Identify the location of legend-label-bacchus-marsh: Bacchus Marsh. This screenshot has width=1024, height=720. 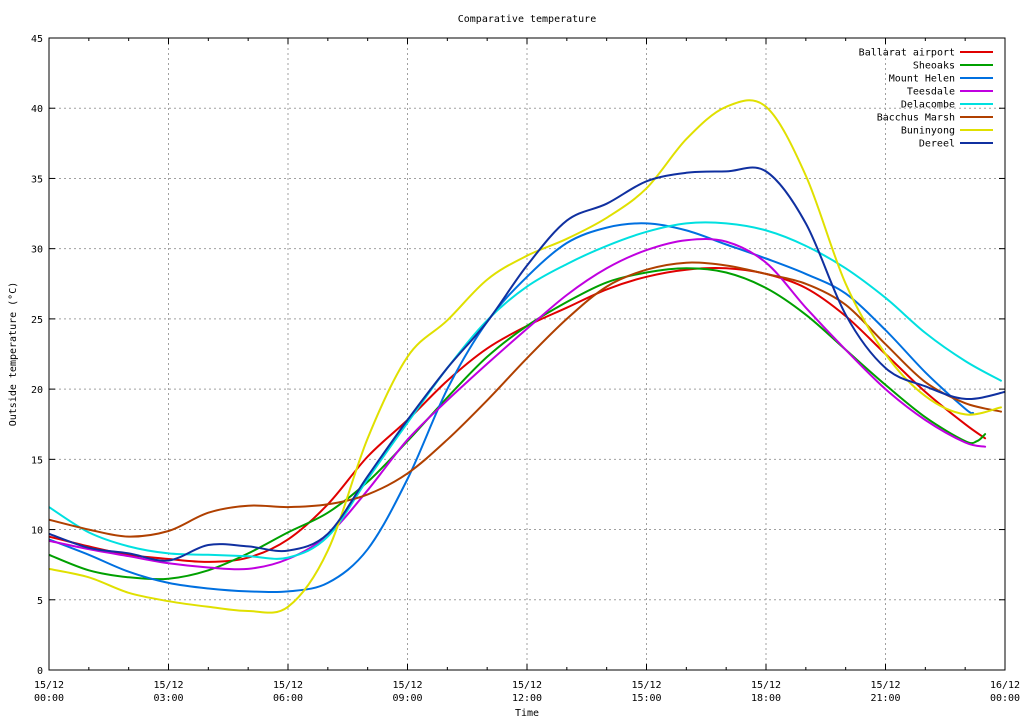
(916, 118).